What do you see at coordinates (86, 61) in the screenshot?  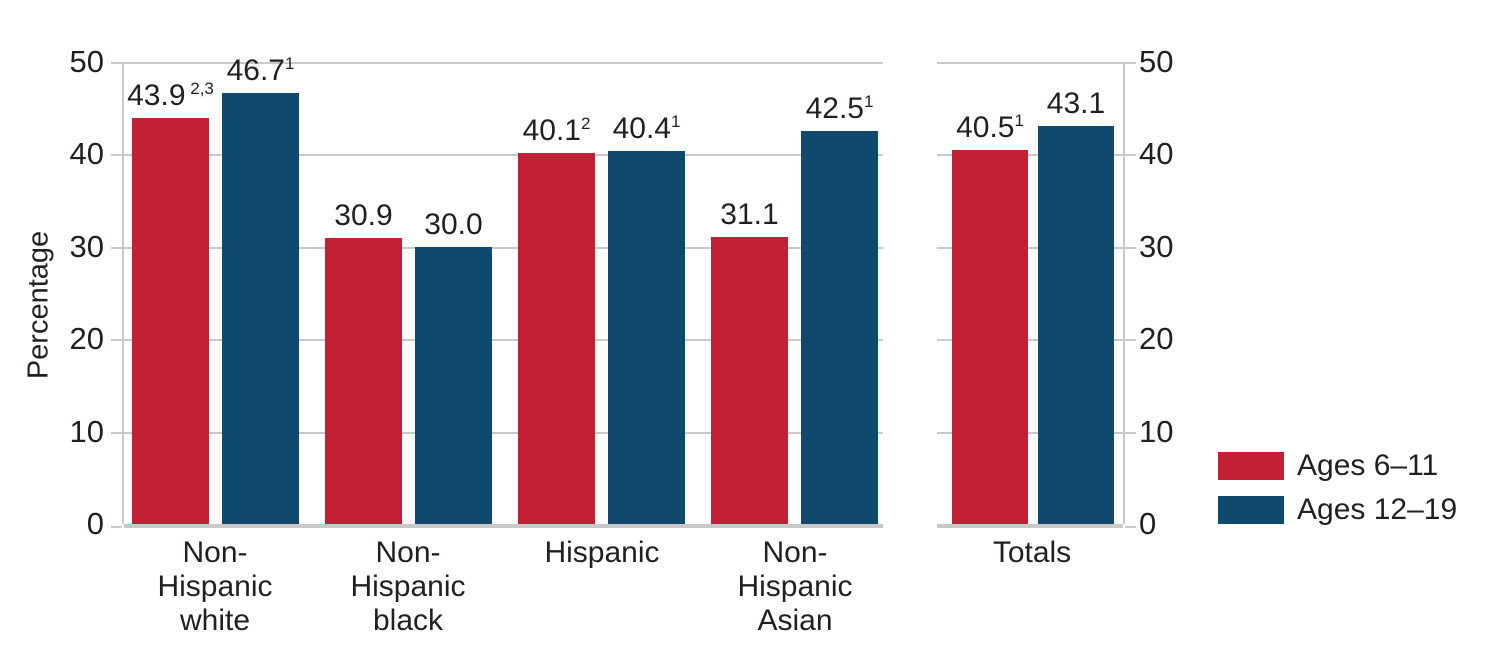 I see `y-tick-label-left-50: 50` at bounding box center [86, 61].